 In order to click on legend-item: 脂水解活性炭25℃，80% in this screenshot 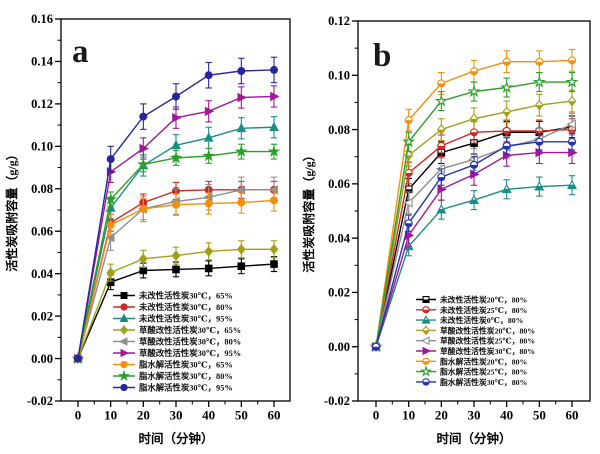, I will do `click(472, 371)`.